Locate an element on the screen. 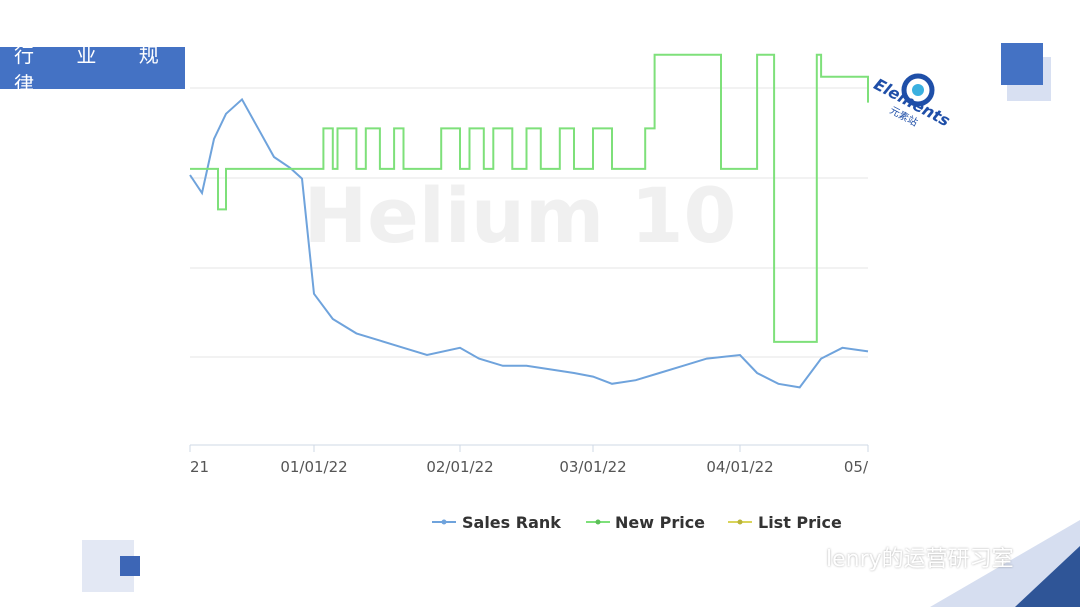 The width and height of the screenshot is (1080, 607). x-tick-label: 05/ is located at coordinates (856, 467).